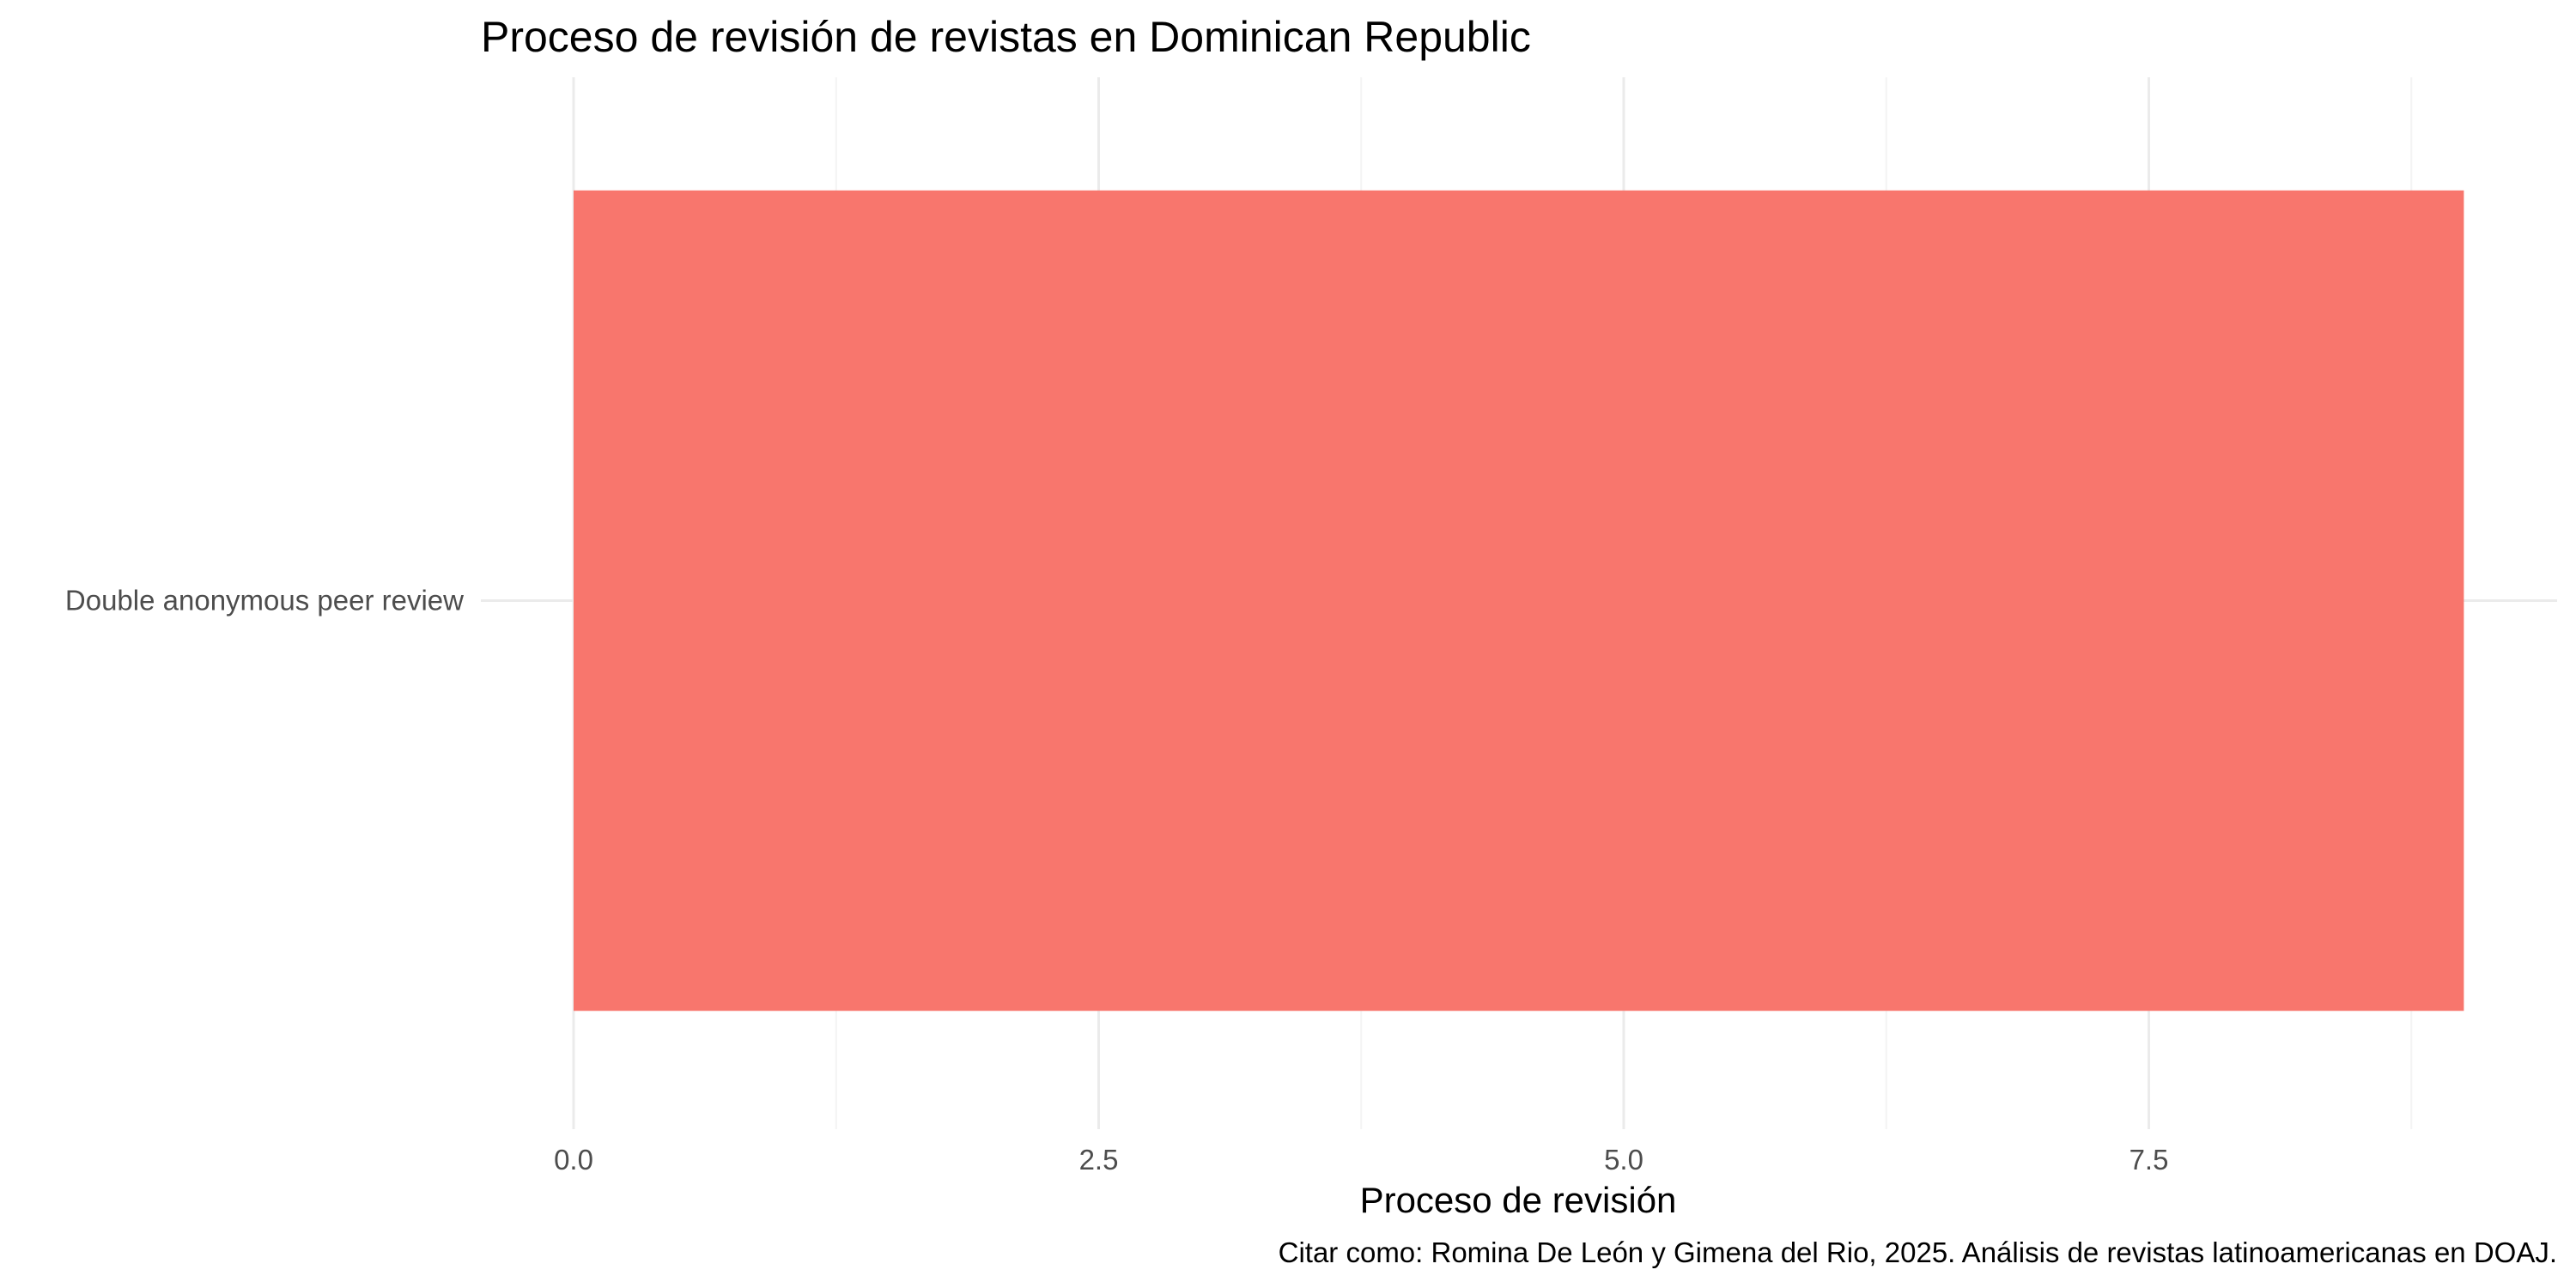 Image resolution: width=2576 pixels, height=1288 pixels. I want to click on x-tick-label: 2.5, so click(1099, 1160).